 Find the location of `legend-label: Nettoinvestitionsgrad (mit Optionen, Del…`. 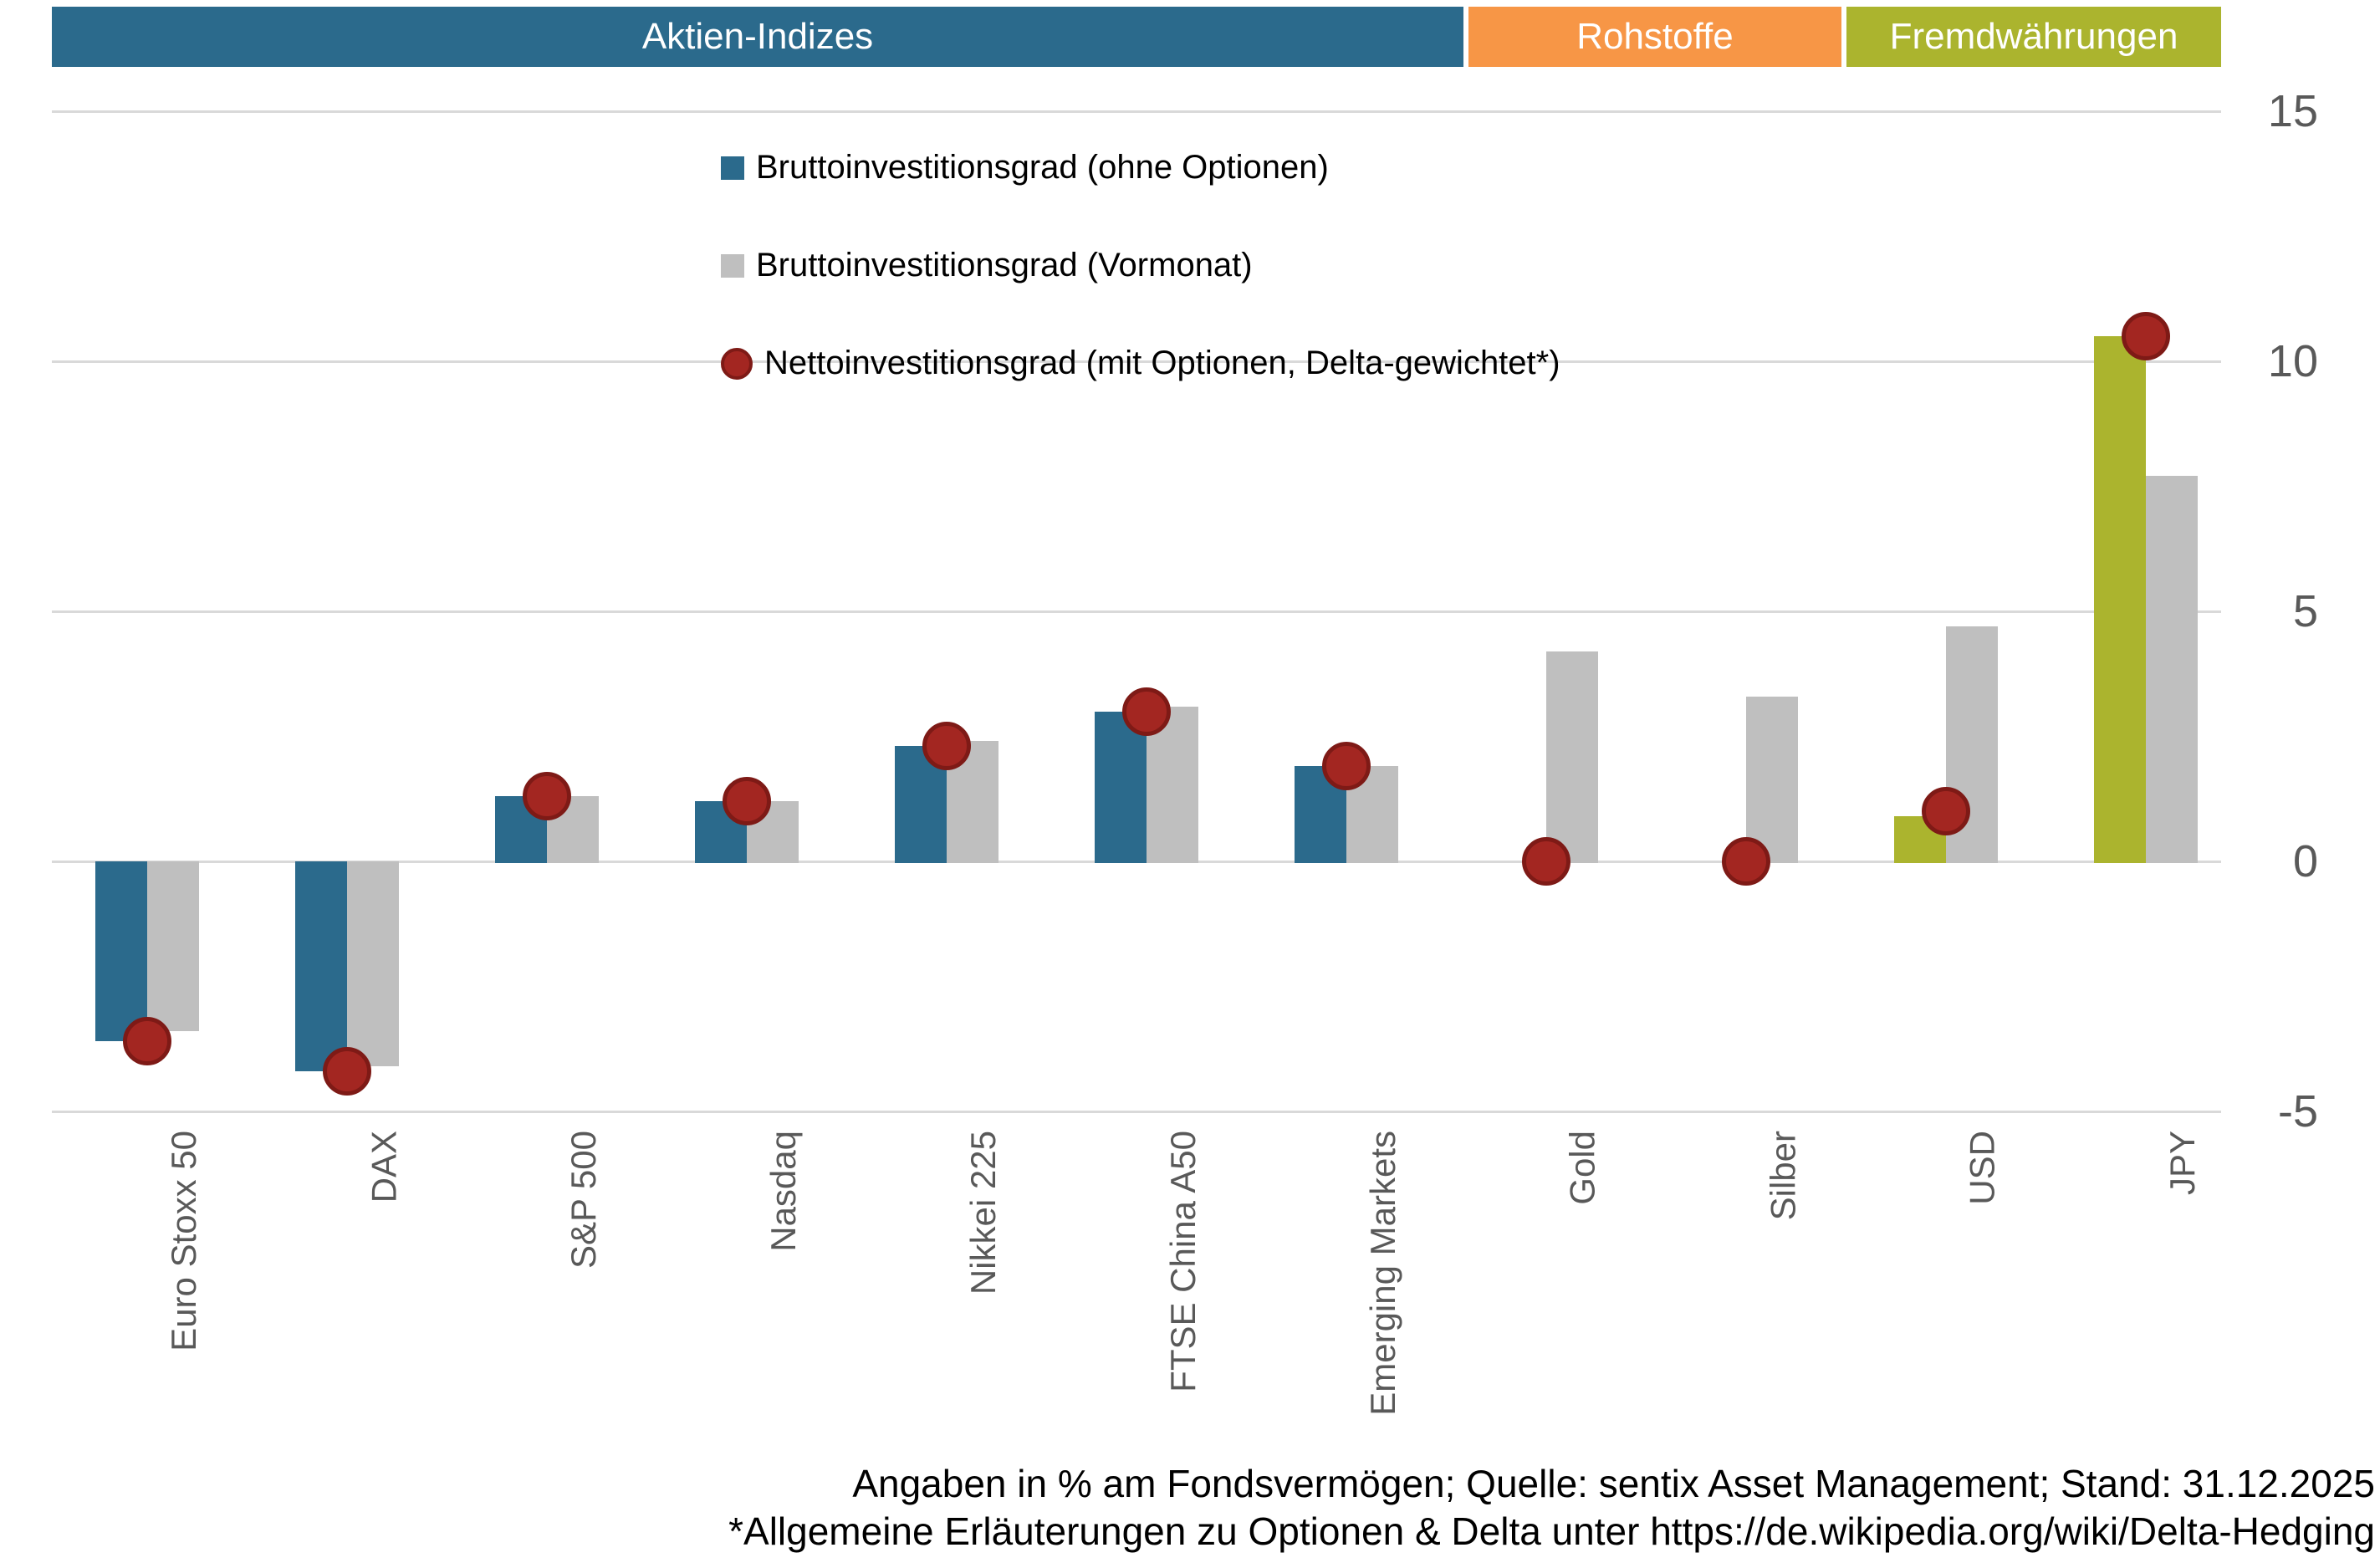

legend-label: Nettoinvestitionsgrad (mit Optionen, Del… is located at coordinates (1162, 363).